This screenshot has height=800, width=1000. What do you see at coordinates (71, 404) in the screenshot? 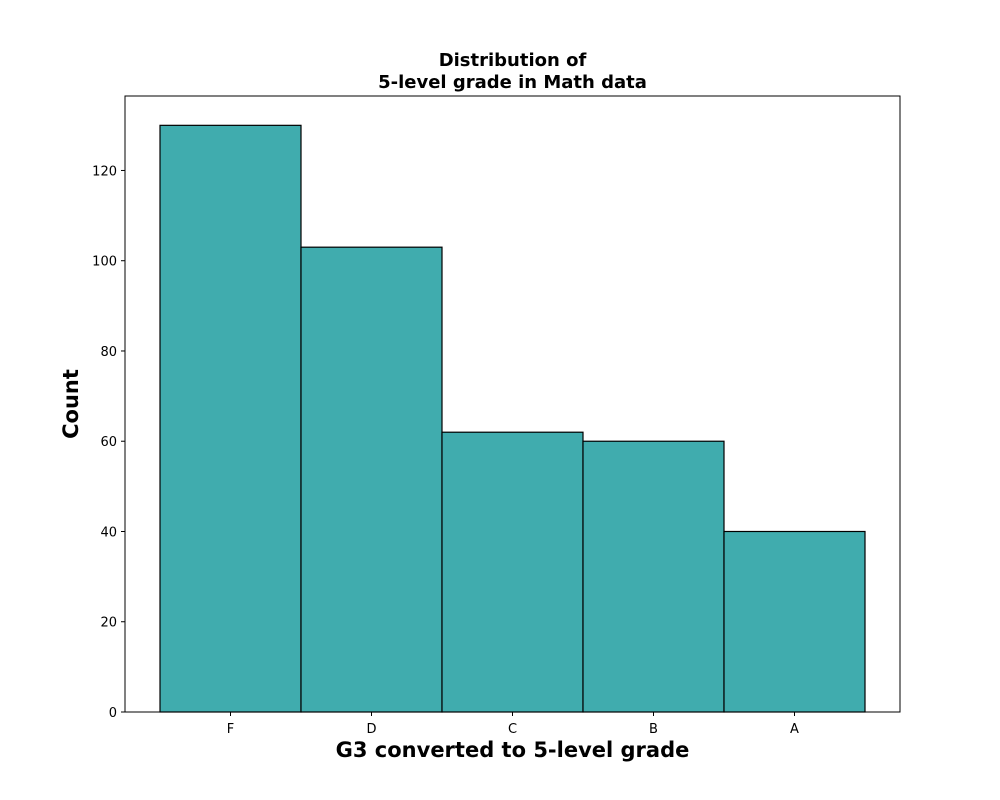
I see `y-axis-label: Count` at bounding box center [71, 404].